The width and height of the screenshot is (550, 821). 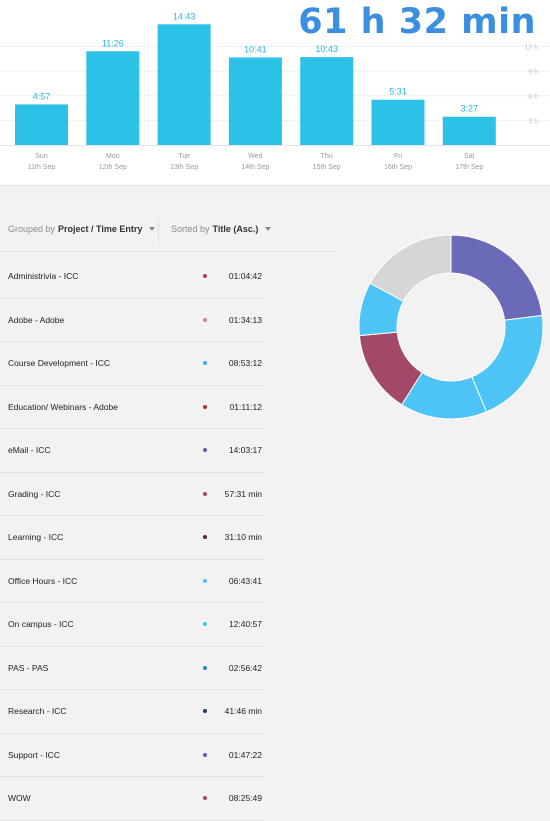 What do you see at coordinates (327, 156) in the screenshot?
I see `x-day-label: Thu` at bounding box center [327, 156].